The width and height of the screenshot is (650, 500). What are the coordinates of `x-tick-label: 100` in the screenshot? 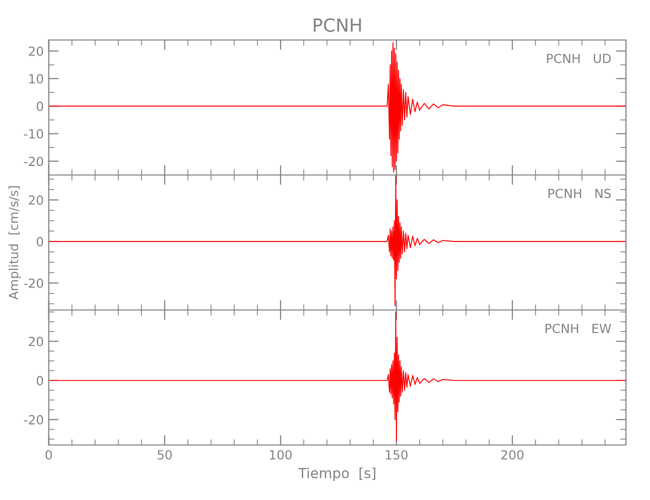 It's located at (281, 455).